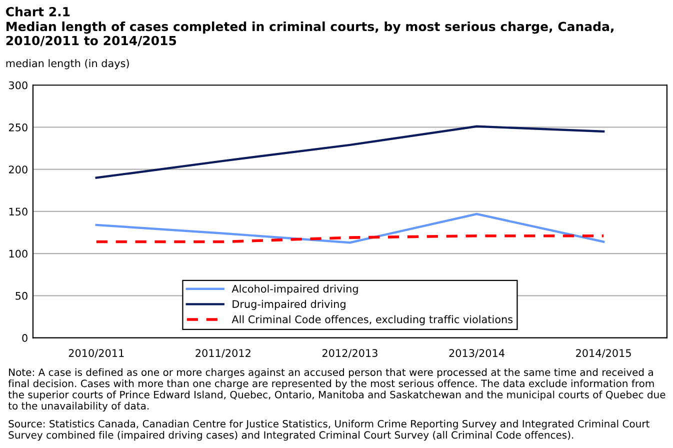 The height and width of the screenshot is (448, 673). I want to click on y-tick-label: 0, so click(25, 338).